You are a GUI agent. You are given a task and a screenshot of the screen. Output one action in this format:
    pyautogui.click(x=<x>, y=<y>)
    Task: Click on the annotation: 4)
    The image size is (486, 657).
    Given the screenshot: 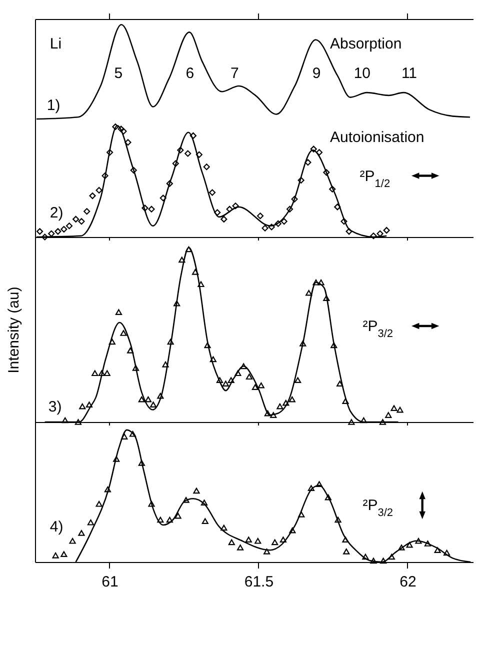 What is the action you would take?
    pyautogui.click(x=57, y=527)
    